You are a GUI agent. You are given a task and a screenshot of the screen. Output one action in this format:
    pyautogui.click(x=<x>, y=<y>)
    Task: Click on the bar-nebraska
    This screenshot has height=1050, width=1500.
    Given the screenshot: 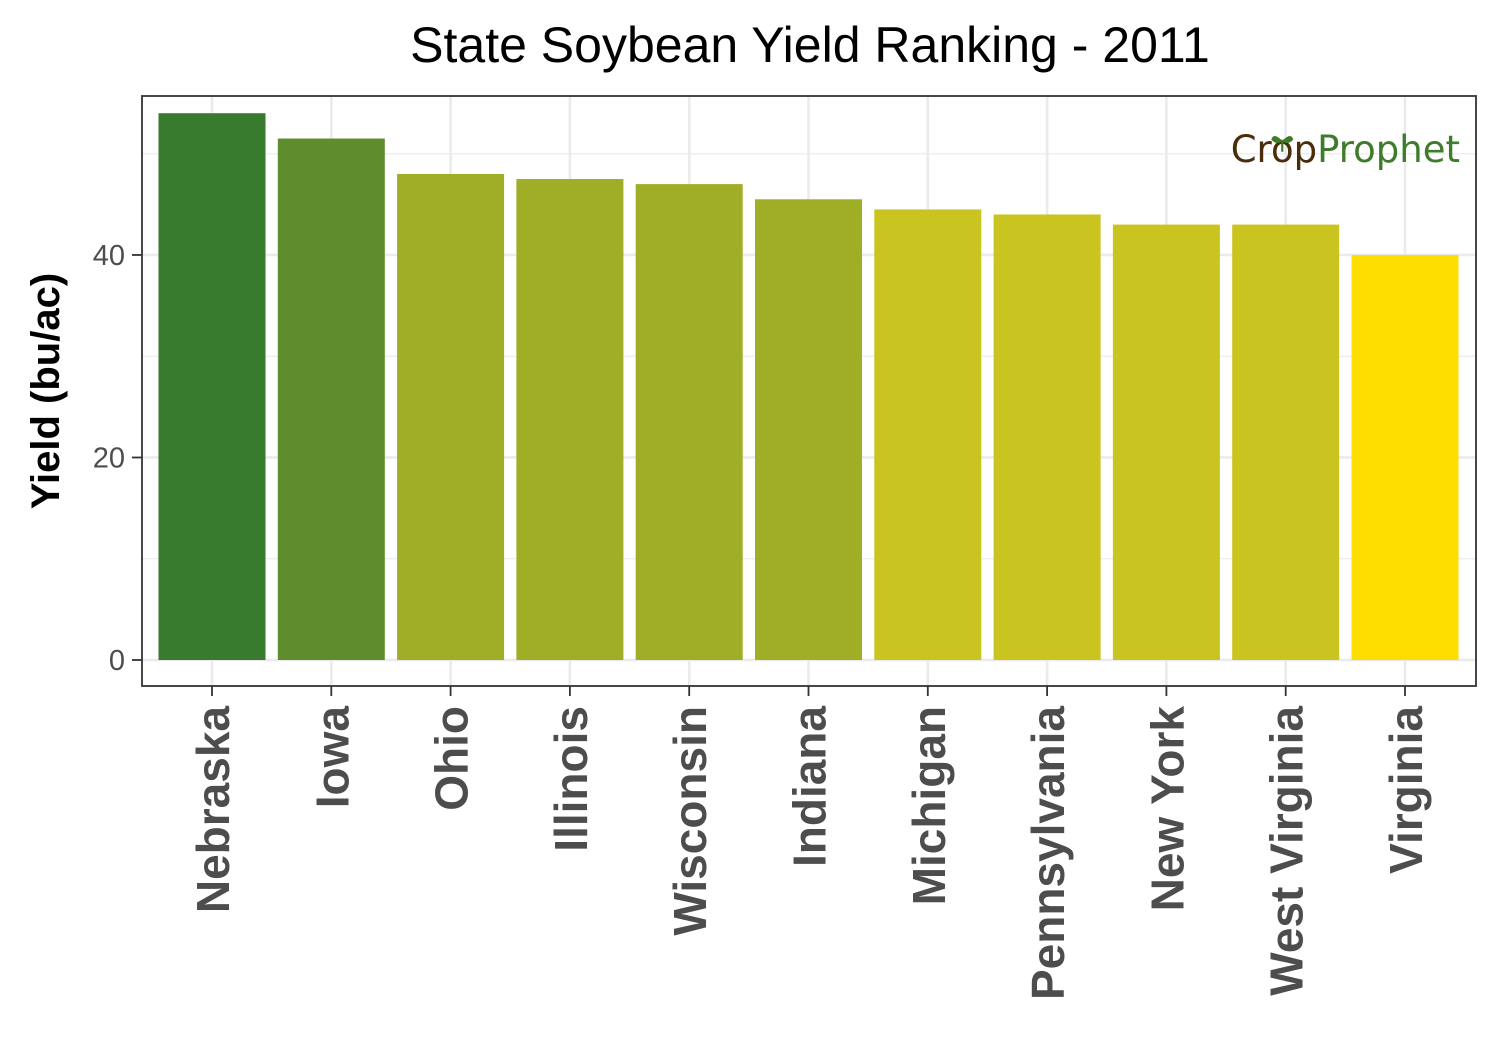 What is the action you would take?
    pyautogui.click(x=212, y=387)
    